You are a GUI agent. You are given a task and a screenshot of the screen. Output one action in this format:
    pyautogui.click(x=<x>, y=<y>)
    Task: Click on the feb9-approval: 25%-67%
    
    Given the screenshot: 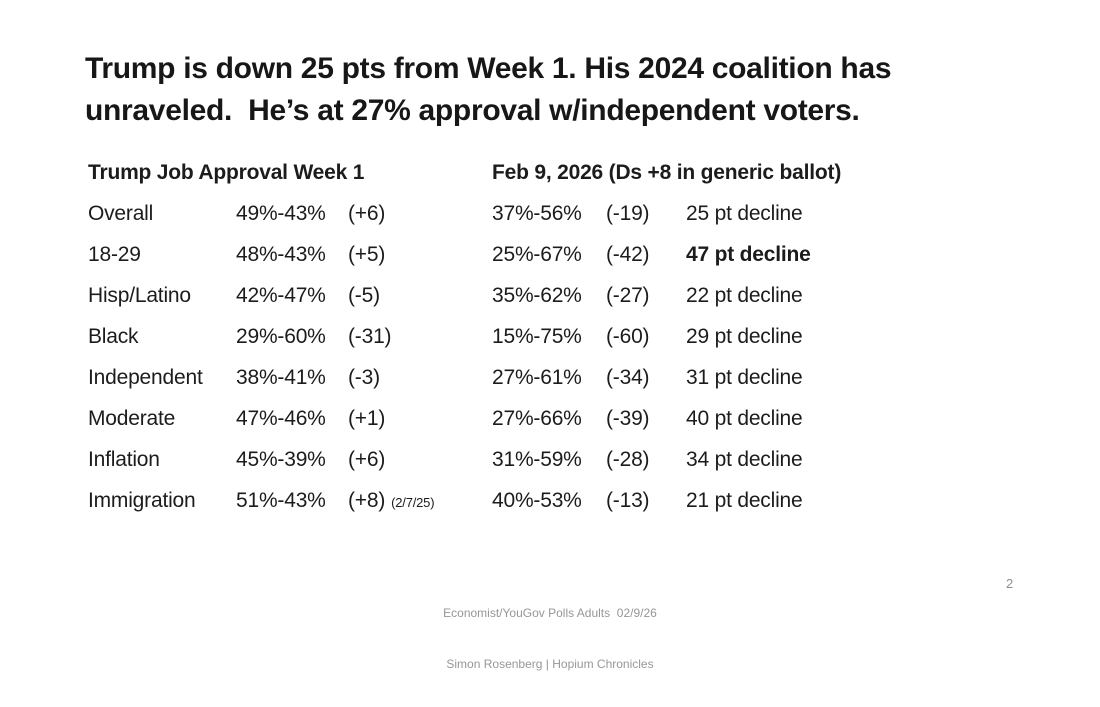 What is the action you would take?
    pyautogui.click(x=537, y=254)
    